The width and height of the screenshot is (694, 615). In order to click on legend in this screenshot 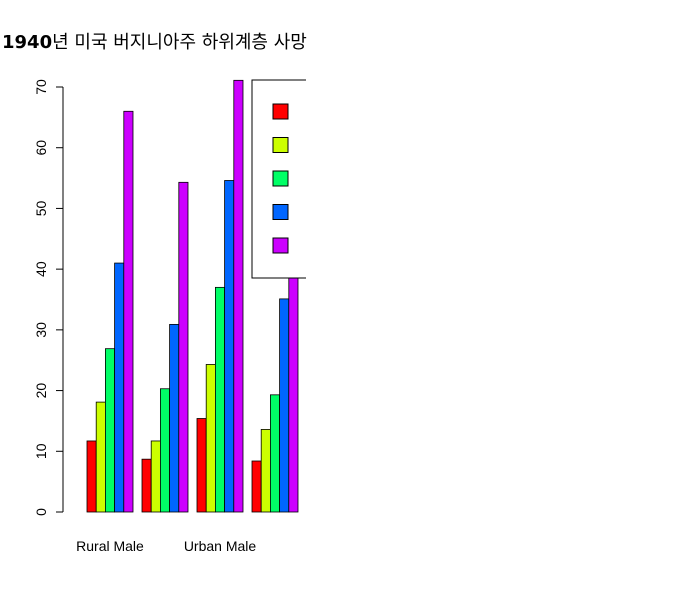, I will do `click(278, 179)`.